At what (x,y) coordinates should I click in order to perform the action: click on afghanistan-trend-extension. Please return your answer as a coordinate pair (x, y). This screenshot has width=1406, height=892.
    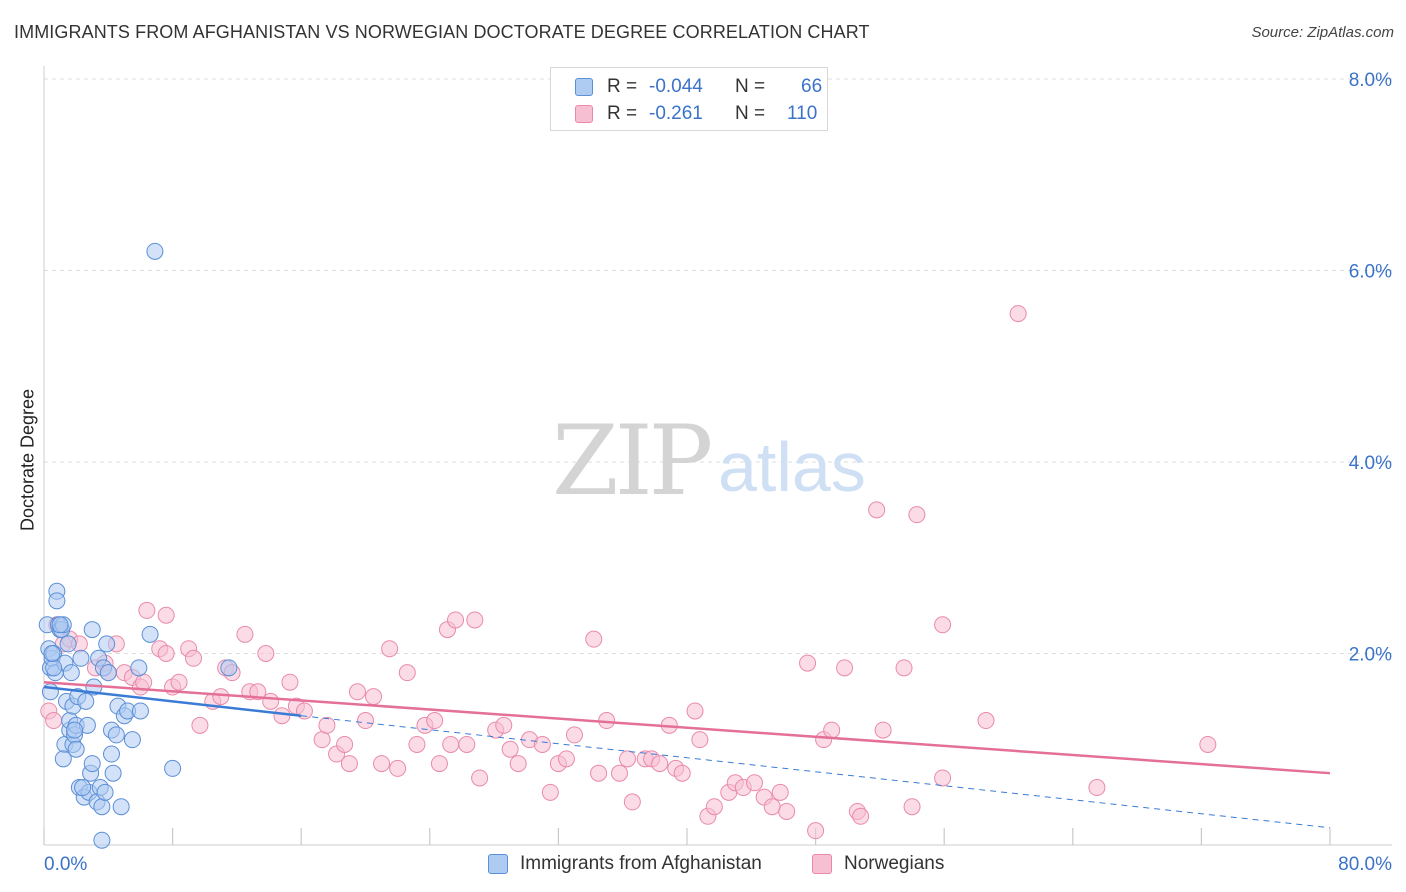
    Looking at the image, I should click on (816, 772).